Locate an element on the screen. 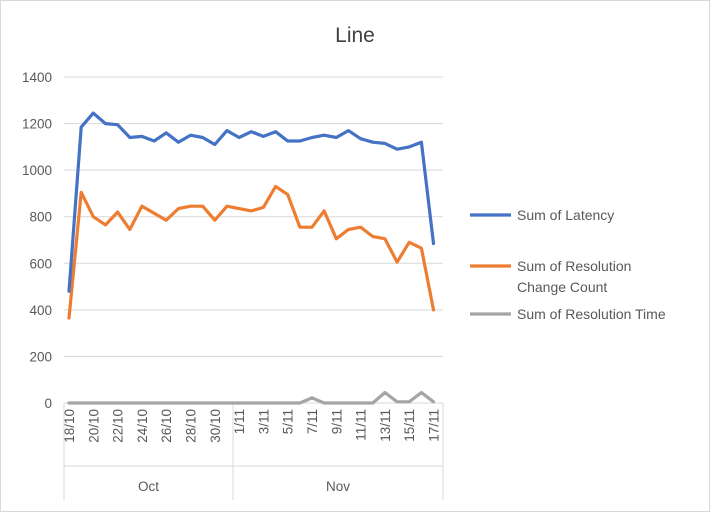 This screenshot has height=512, width=710. y-tick-label: 800 is located at coordinates (40, 217).